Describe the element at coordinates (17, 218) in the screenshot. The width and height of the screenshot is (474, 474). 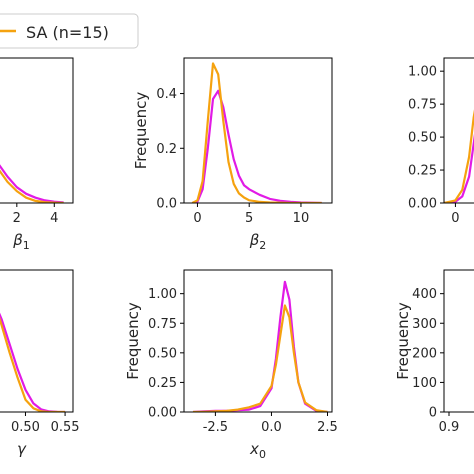
I see `xtick-label-p11-0: 2` at that location.